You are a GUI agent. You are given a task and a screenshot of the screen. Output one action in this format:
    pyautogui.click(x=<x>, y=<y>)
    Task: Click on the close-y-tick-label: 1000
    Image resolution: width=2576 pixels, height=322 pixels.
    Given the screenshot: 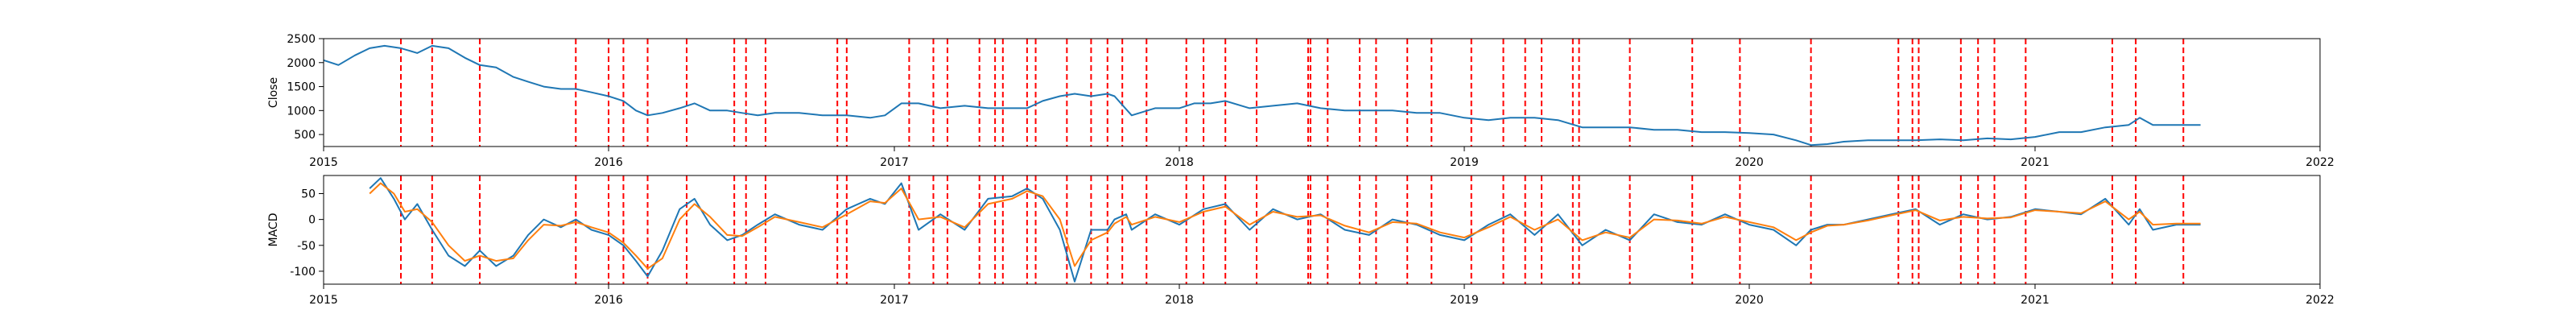 What is the action you would take?
    pyautogui.click(x=301, y=111)
    